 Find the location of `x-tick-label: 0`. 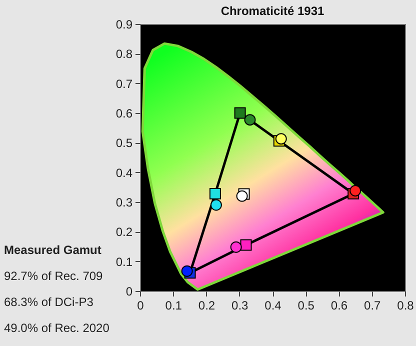

x-tick-label: 0 is located at coordinates (140, 305).